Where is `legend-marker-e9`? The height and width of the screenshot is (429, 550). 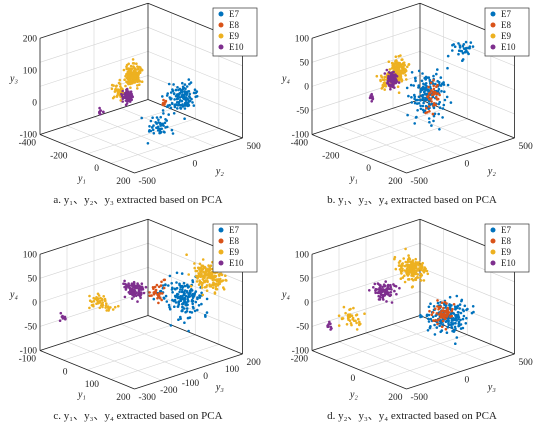
legend-marker-e9 is located at coordinates (221, 252).